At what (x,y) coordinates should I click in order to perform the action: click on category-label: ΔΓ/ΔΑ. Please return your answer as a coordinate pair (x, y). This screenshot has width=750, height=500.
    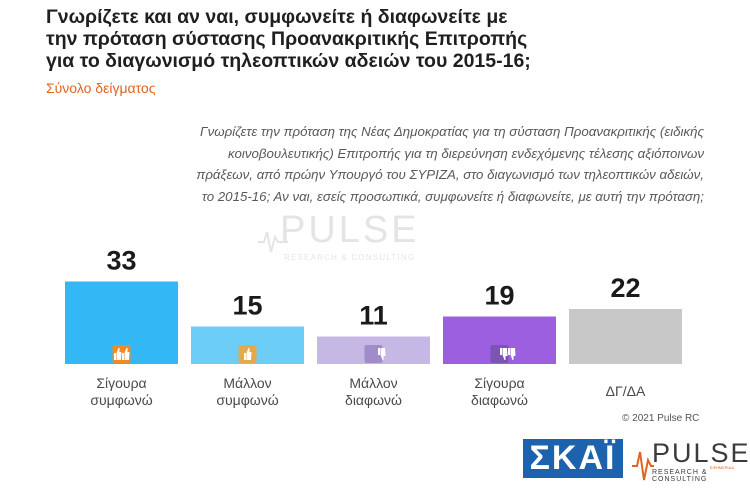
    Looking at the image, I should click on (626, 391).